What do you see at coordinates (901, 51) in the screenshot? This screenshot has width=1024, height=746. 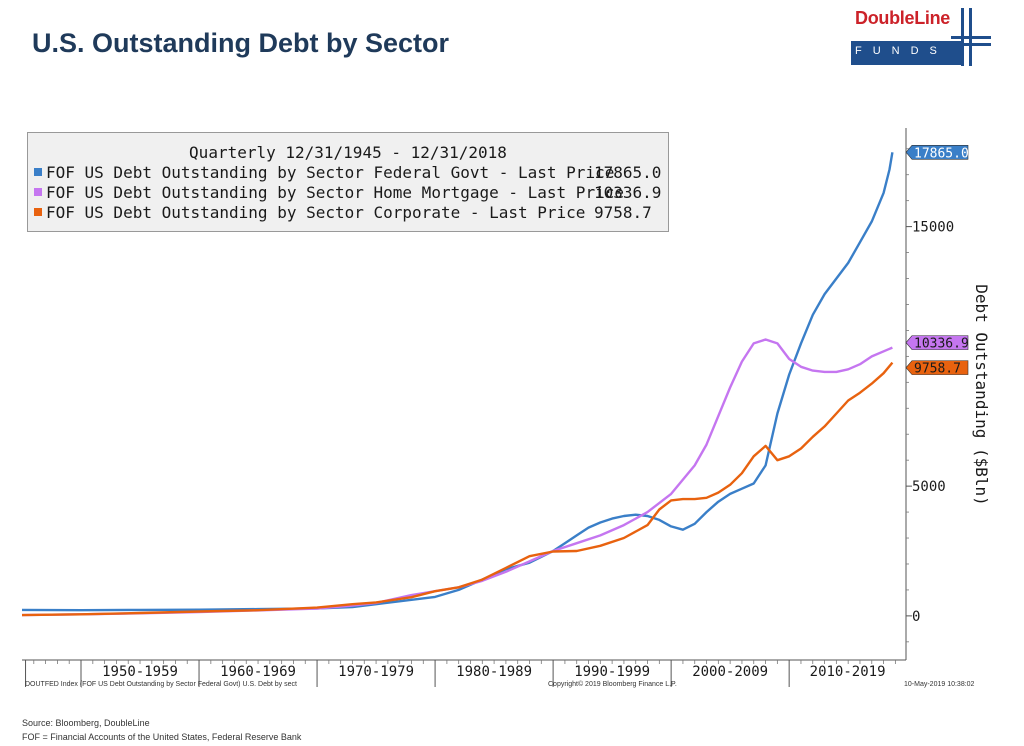 I see `logo-subtitle: FUNDS` at bounding box center [901, 51].